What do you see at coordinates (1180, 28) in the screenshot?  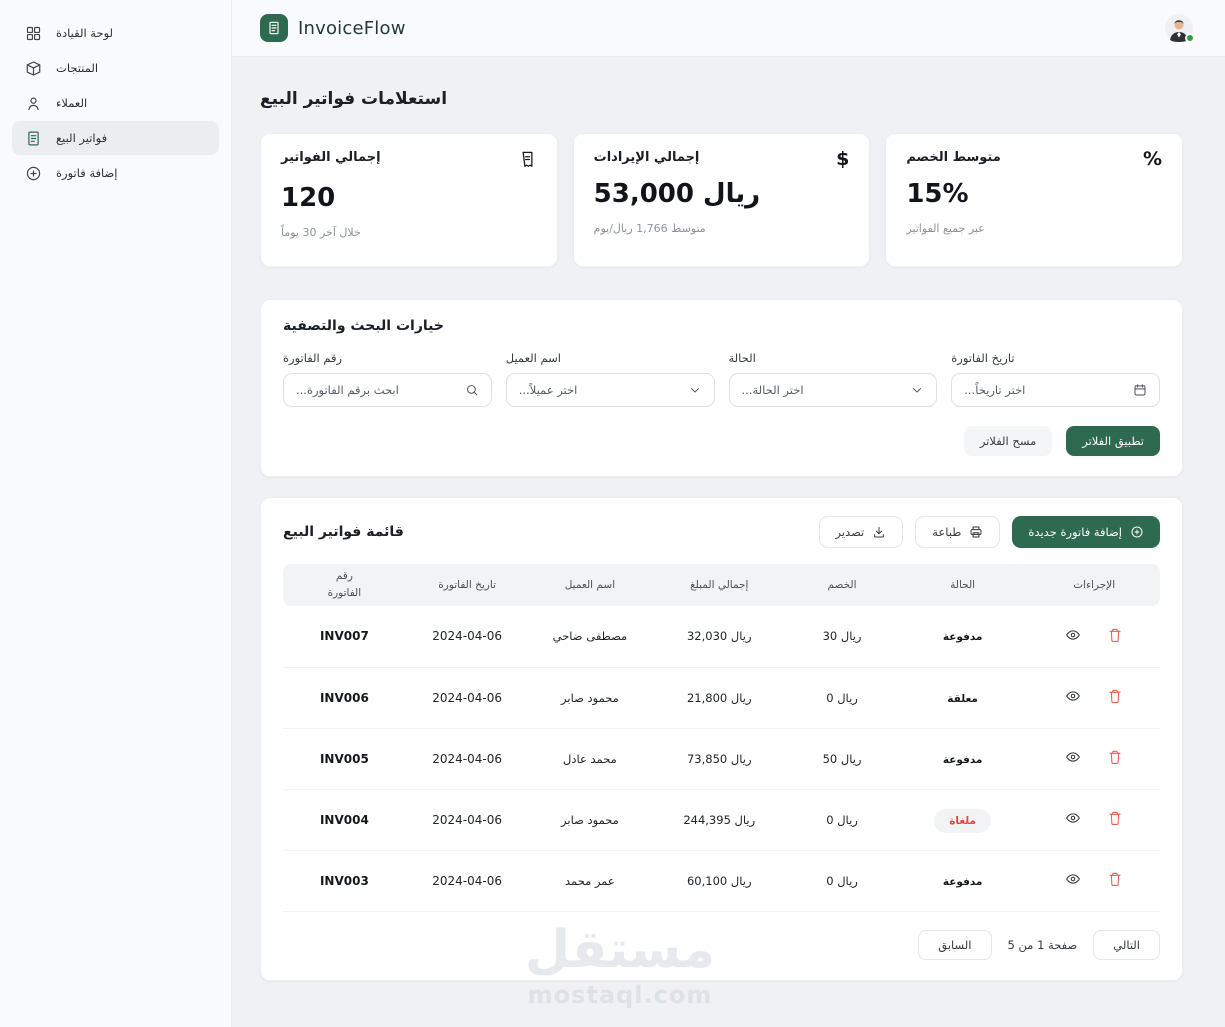 I see `user-avatar` at bounding box center [1180, 28].